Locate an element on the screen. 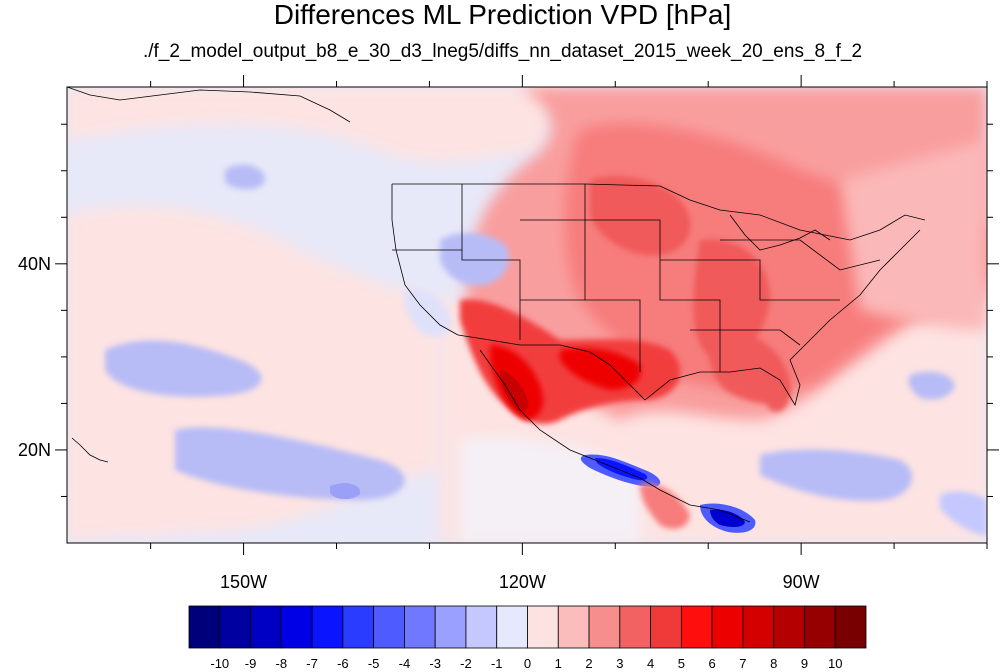  central-america-core is located at coordinates (727, 518).